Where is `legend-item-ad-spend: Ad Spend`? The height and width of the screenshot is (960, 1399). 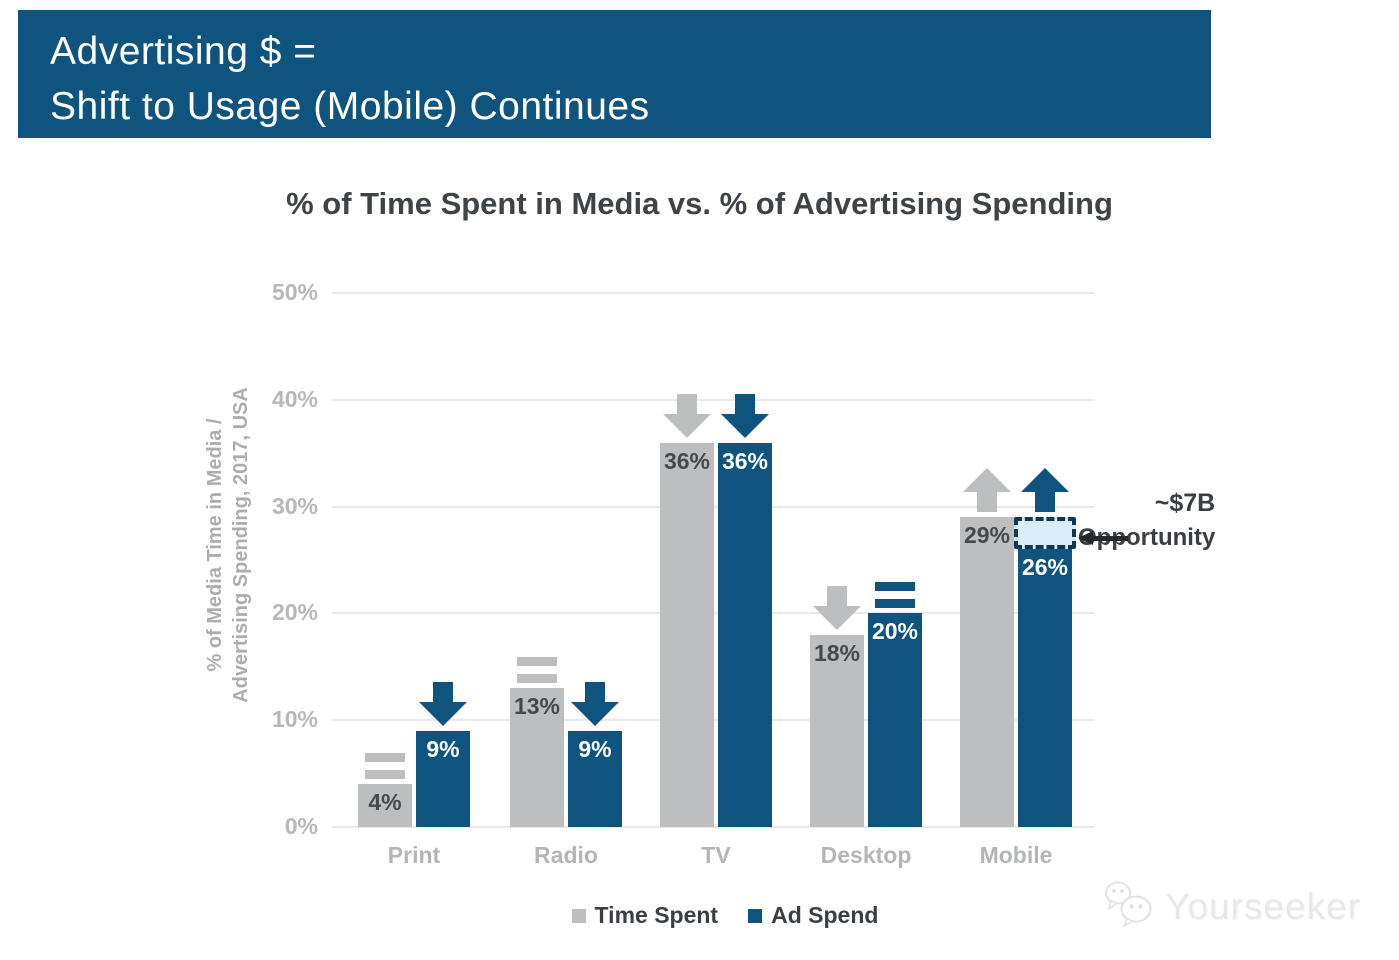
legend-item-ad-spend: Ad Spend is located at coordinates (813, 915).